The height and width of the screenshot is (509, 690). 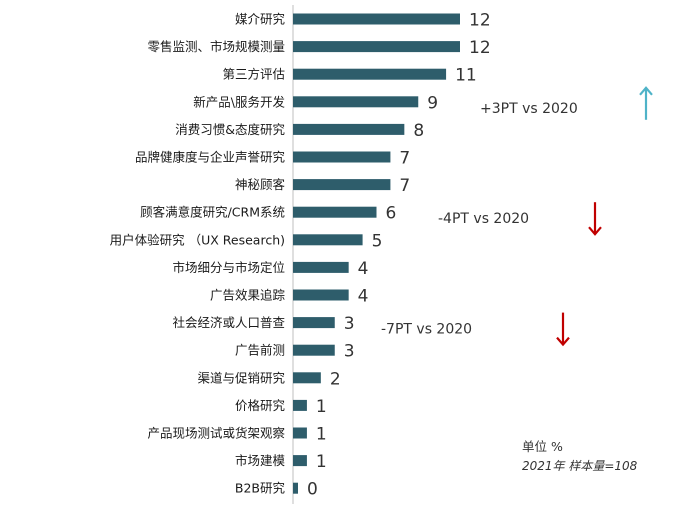 What do you see at coordinates (426, 330) in the screenshot?
I see `change-annotation: -7PT vs 2020` at bounding box center [426, 330].